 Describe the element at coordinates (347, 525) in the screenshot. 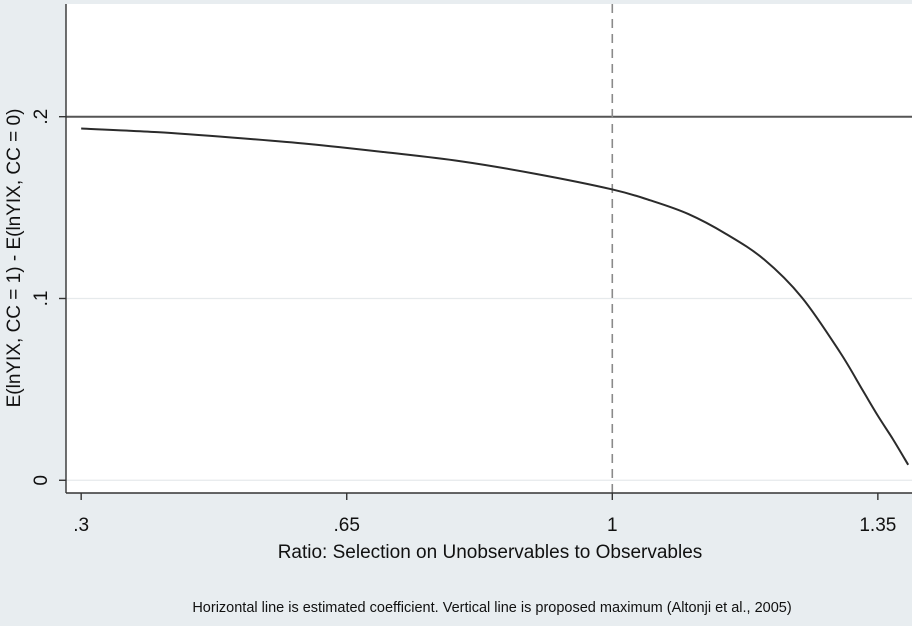

I see `x-tick-label: .65` at that location.